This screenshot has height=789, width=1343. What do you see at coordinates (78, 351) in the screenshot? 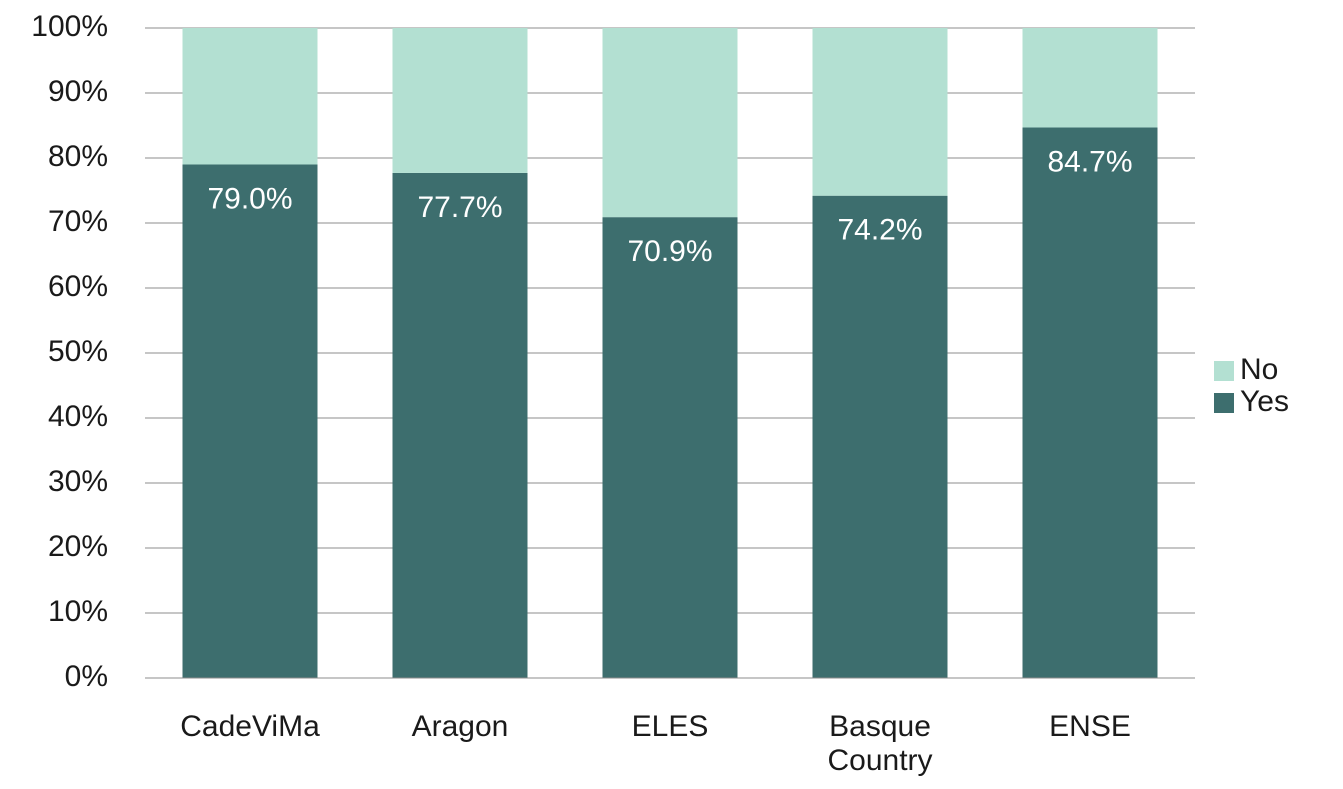
I see `y-tick-label: 50%` at bounding box center [78, 351].